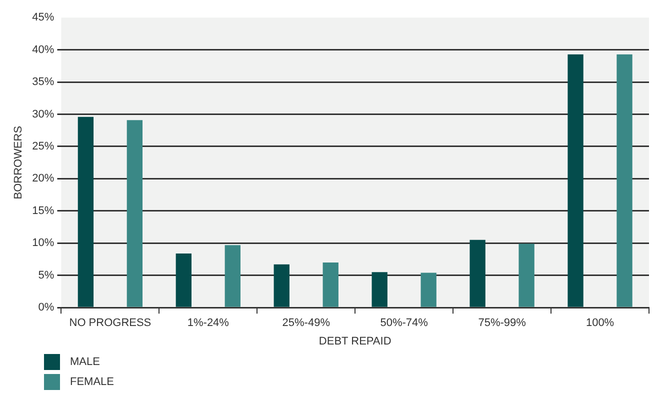 This screenshot has width=653, height=402. What do you see at coordinates (46, 275) in the screenshot?
I see `y-tick-label: 5%` at bounding box center [46, 275].